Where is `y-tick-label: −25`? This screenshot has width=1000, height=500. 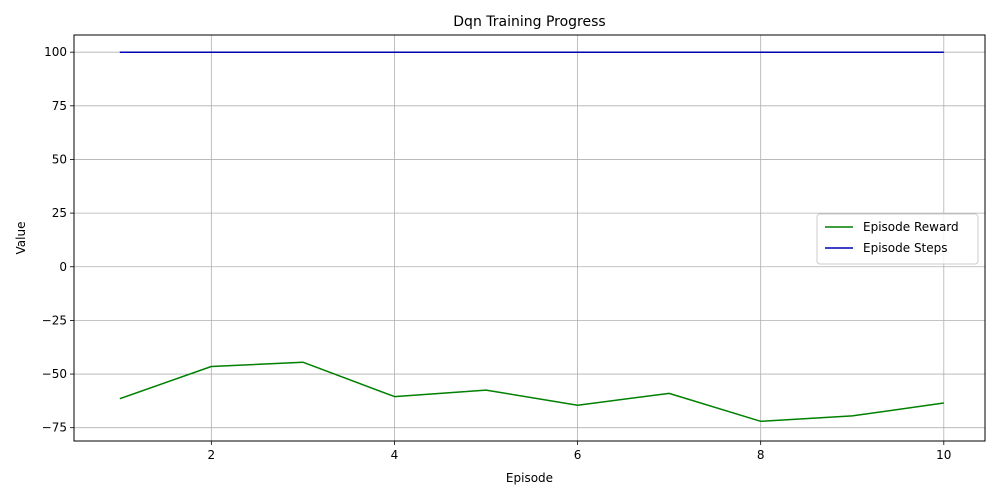
y-tick-label: −25 is located at coordinates (54, 320).